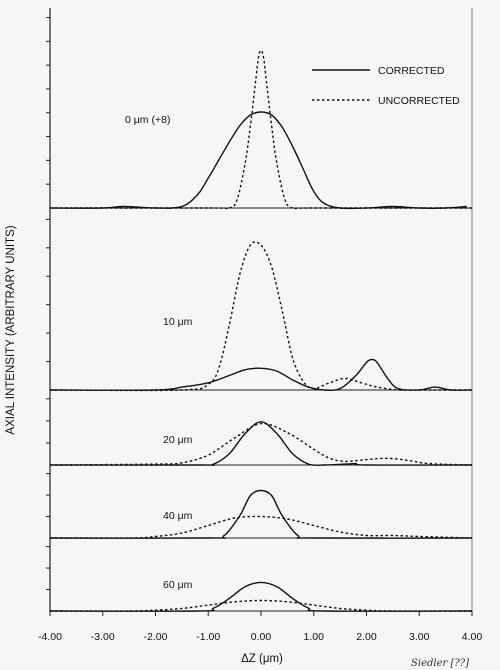 This screenshot has height=670, width=500. I want to click on panel-2-uncorrected-curve, so click(261, 444).